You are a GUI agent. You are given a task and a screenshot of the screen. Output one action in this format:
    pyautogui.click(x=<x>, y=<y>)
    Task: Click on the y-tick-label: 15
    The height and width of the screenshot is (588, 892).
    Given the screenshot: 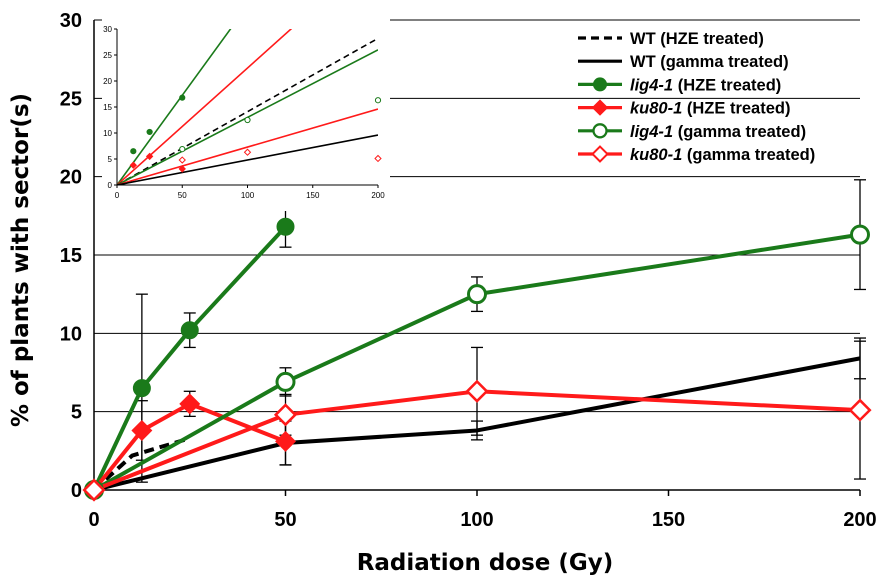 What is the action you would take?
    pyautogui.click(x=71, y=256)
    